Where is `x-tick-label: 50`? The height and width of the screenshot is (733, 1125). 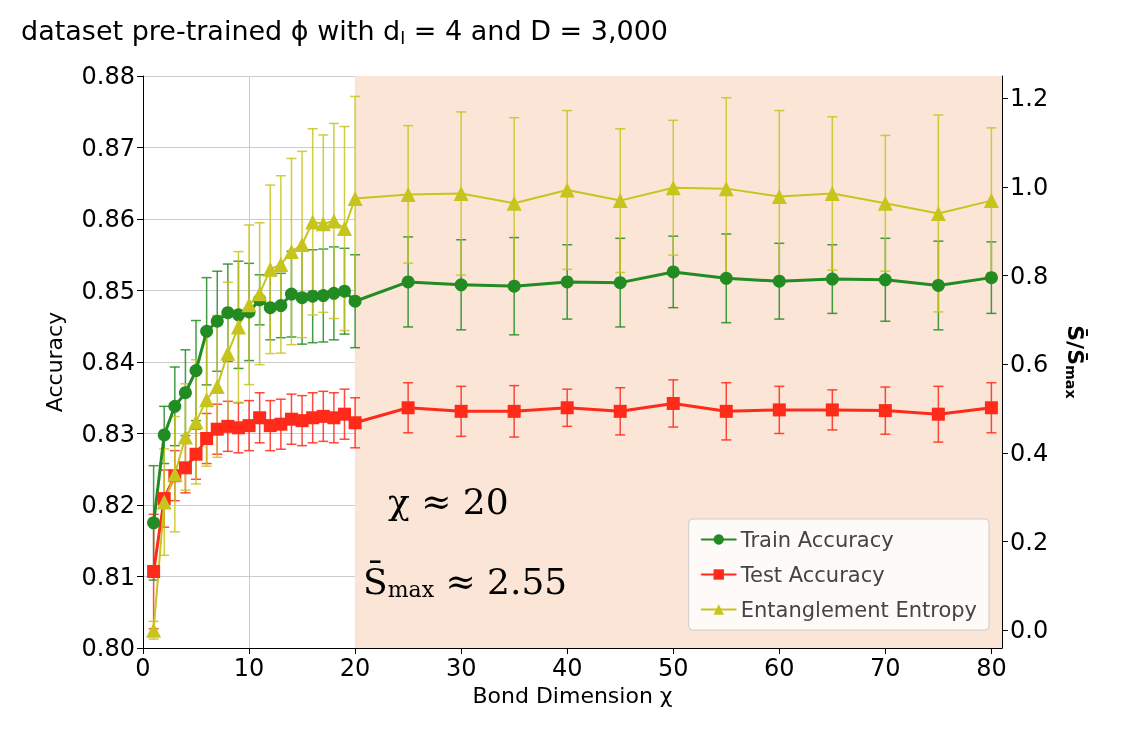
x-tick-label: 50 is located at coordinates (673, 668).